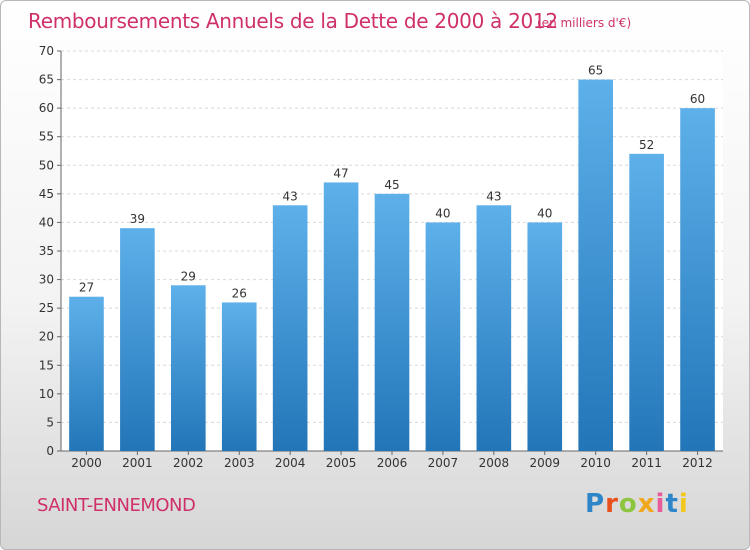 This screenshot has height=550, width=750. What do you see at coordinates (584, 23) in the screenshot?
I see `chart-unit: (en milliers d'€)` at bounding box center [584, 23].